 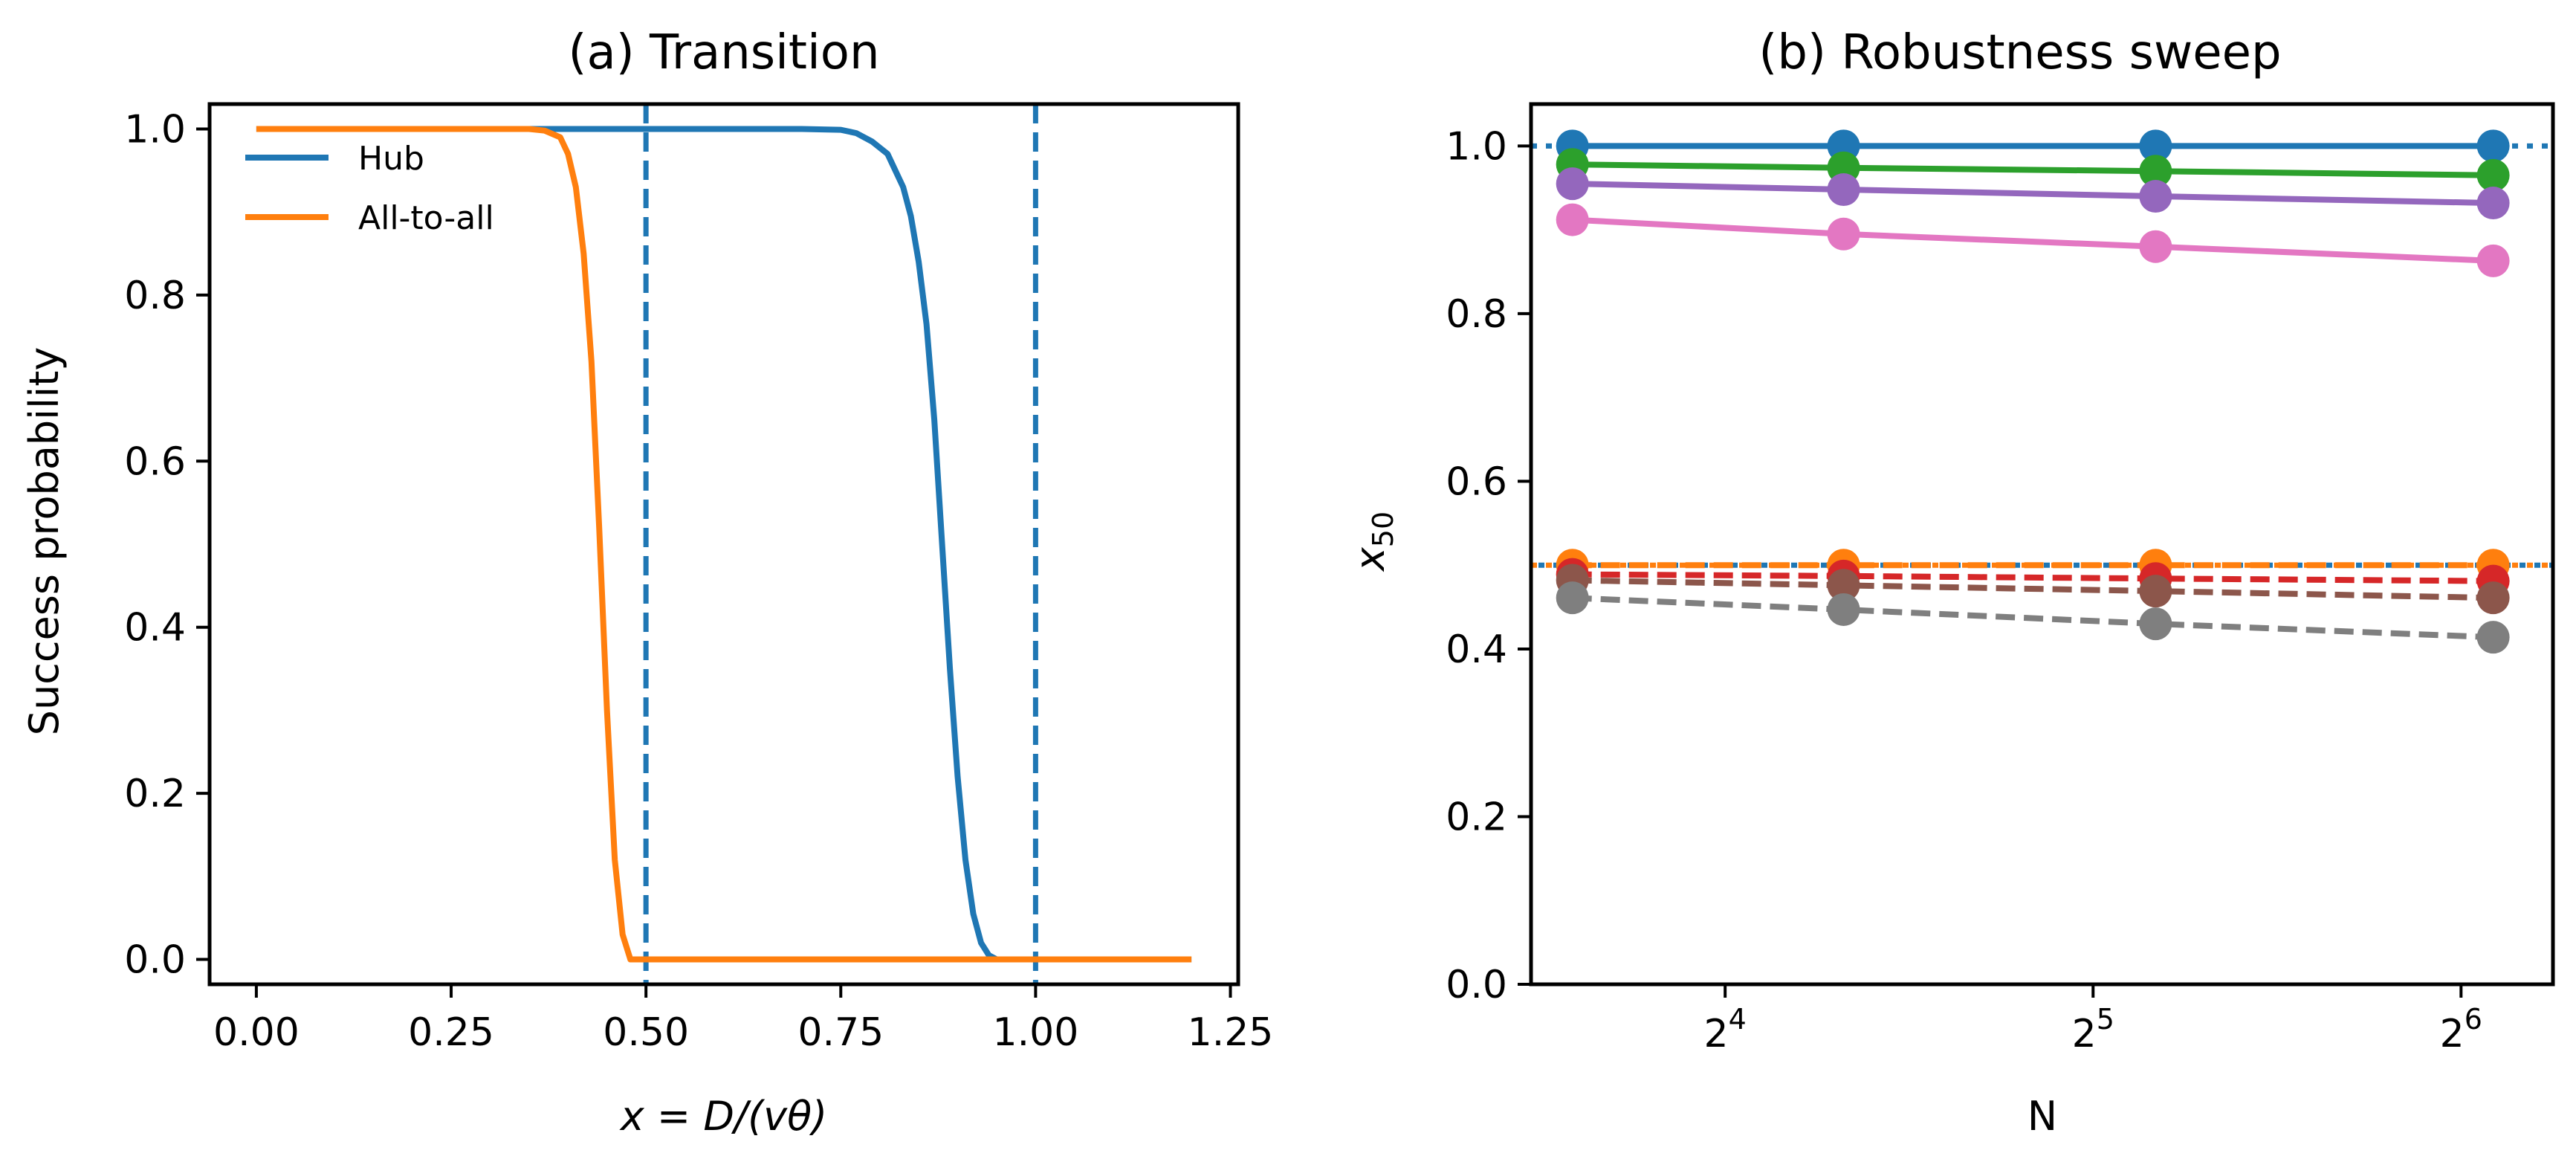 I want to click on transition-xlabel: x = D/(vθ), so click(x=723, y=1116).